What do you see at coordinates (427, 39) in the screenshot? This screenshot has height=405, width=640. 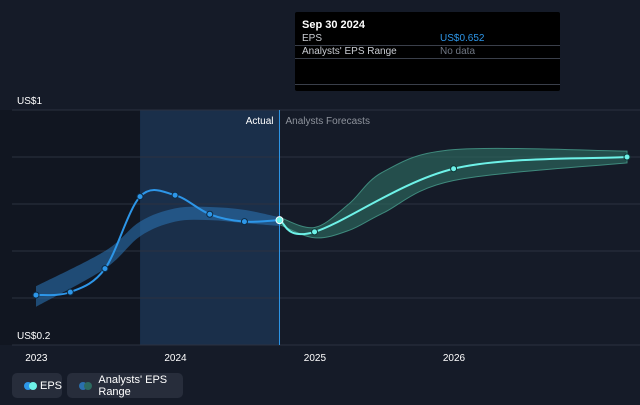 I see `tooltip-row-eps: EPS US$0.652` at bounding box center [427, 39].